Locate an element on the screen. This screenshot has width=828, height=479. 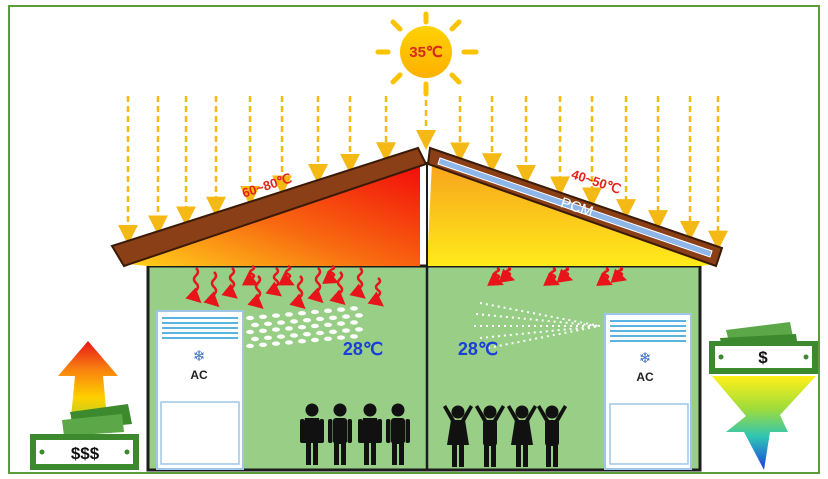
left-cost-label: $$$ is located at coordinates (85, 453).